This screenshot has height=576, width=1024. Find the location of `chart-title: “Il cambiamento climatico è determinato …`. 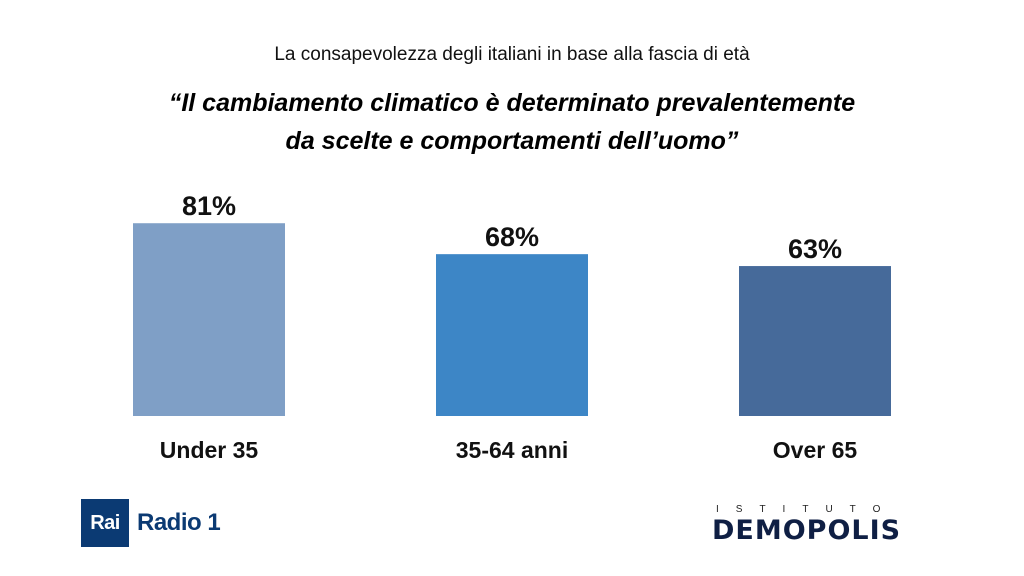

chart-title: “Il cambiamento climatico è determinato … is located at coordinates (512, 122).